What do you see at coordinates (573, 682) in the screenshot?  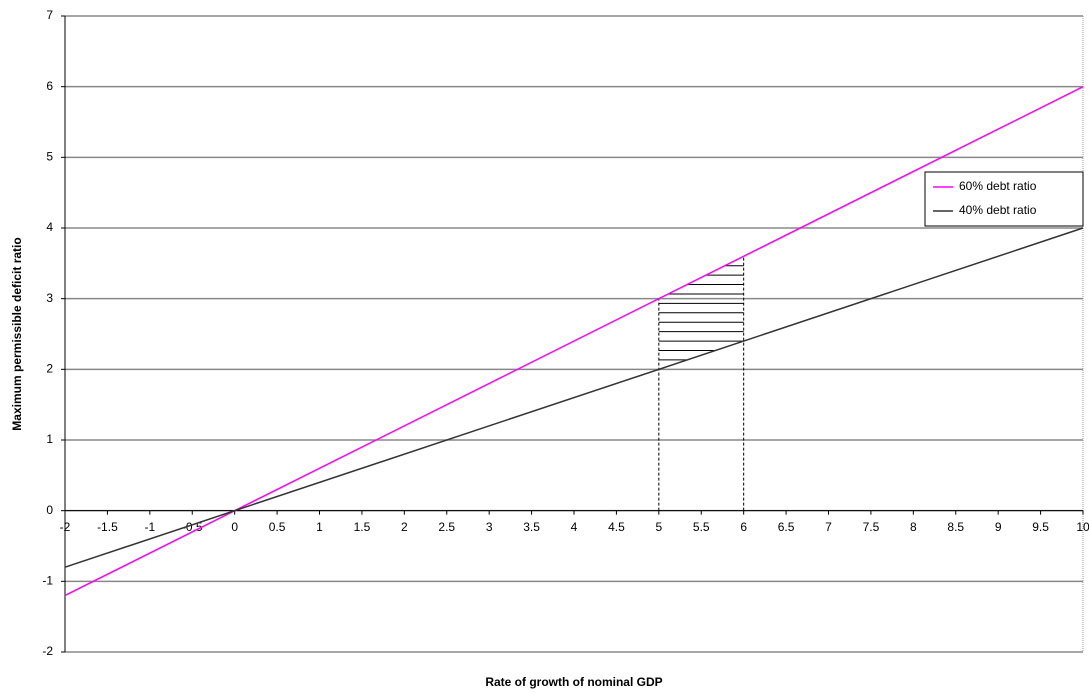 I see `x-axis-title: Rate of growth of nominal GDP` at bounding box center [573, 682].